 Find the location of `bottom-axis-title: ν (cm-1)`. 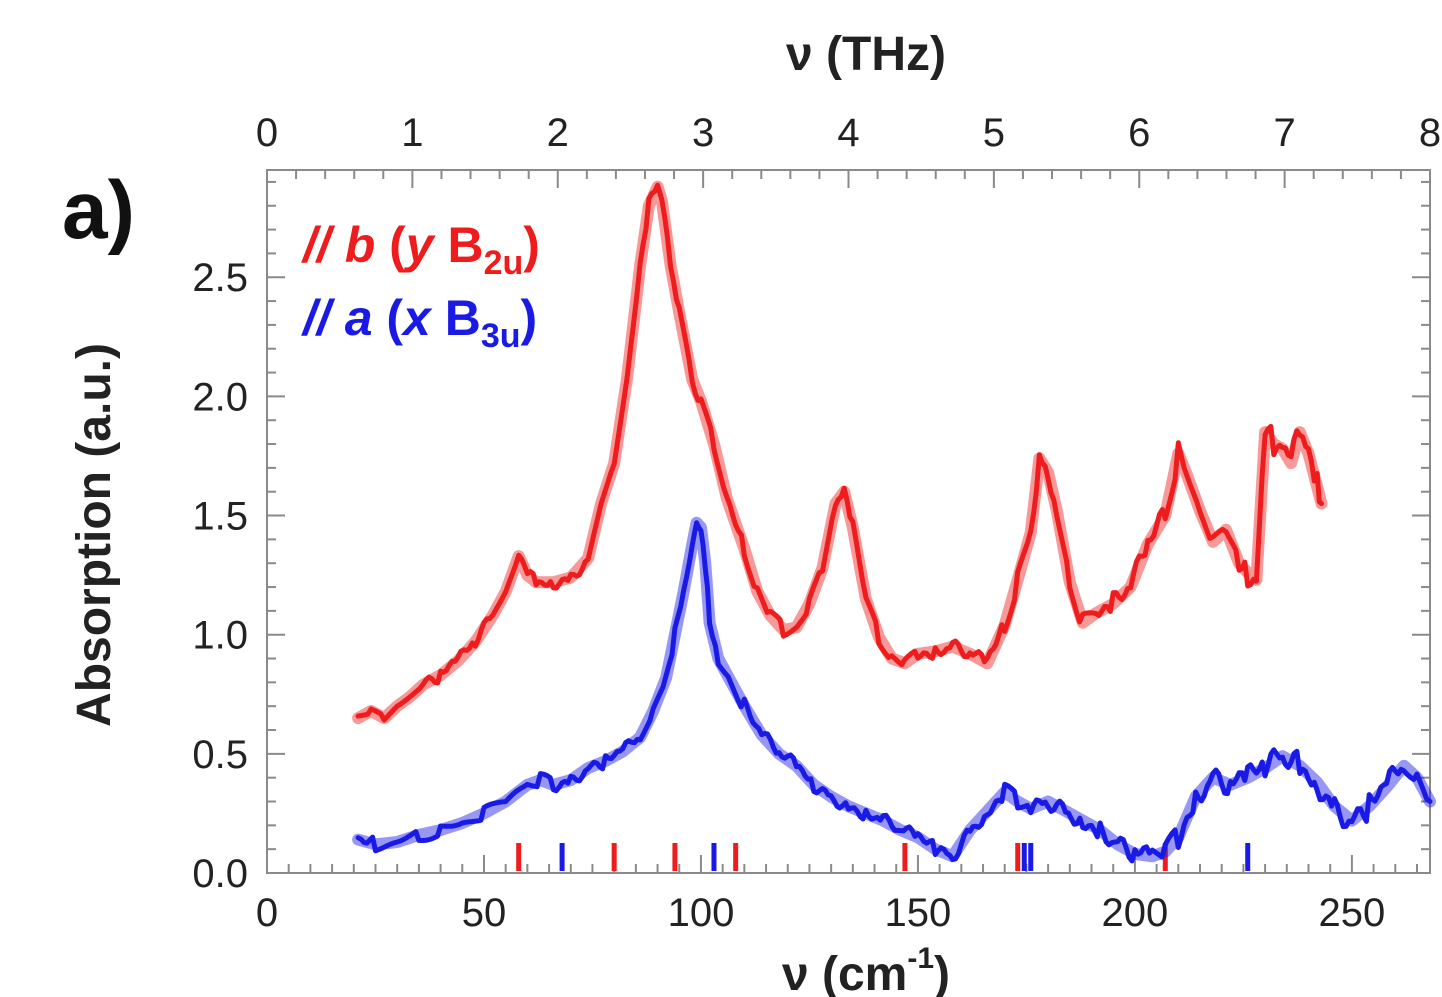

bottom-axis-title: ν (cm-1) is located at coordinates (866, 969).